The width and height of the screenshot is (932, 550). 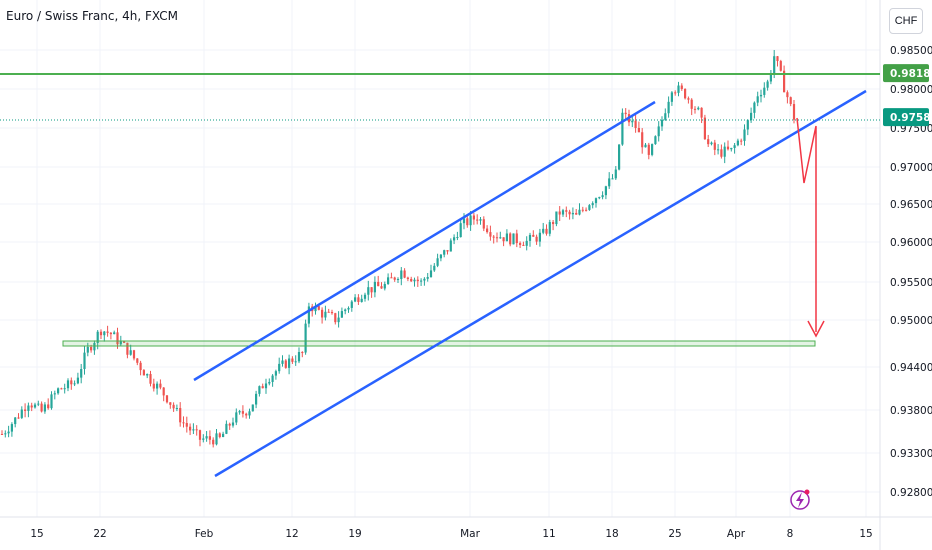 What do you see at coordinates (451, 534) in the screenshot?
I see `time-axis: 15 22 Feb 12 19 Mar 11 18 25 Apr 8 15` at bounding box center [451, 534].